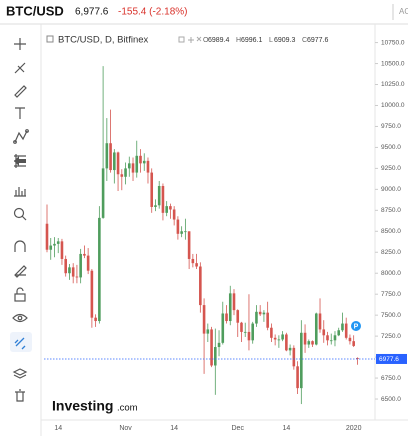  Describe the element at coordinates (20, 113) in the screenshot. I see `text-tool` at that location.